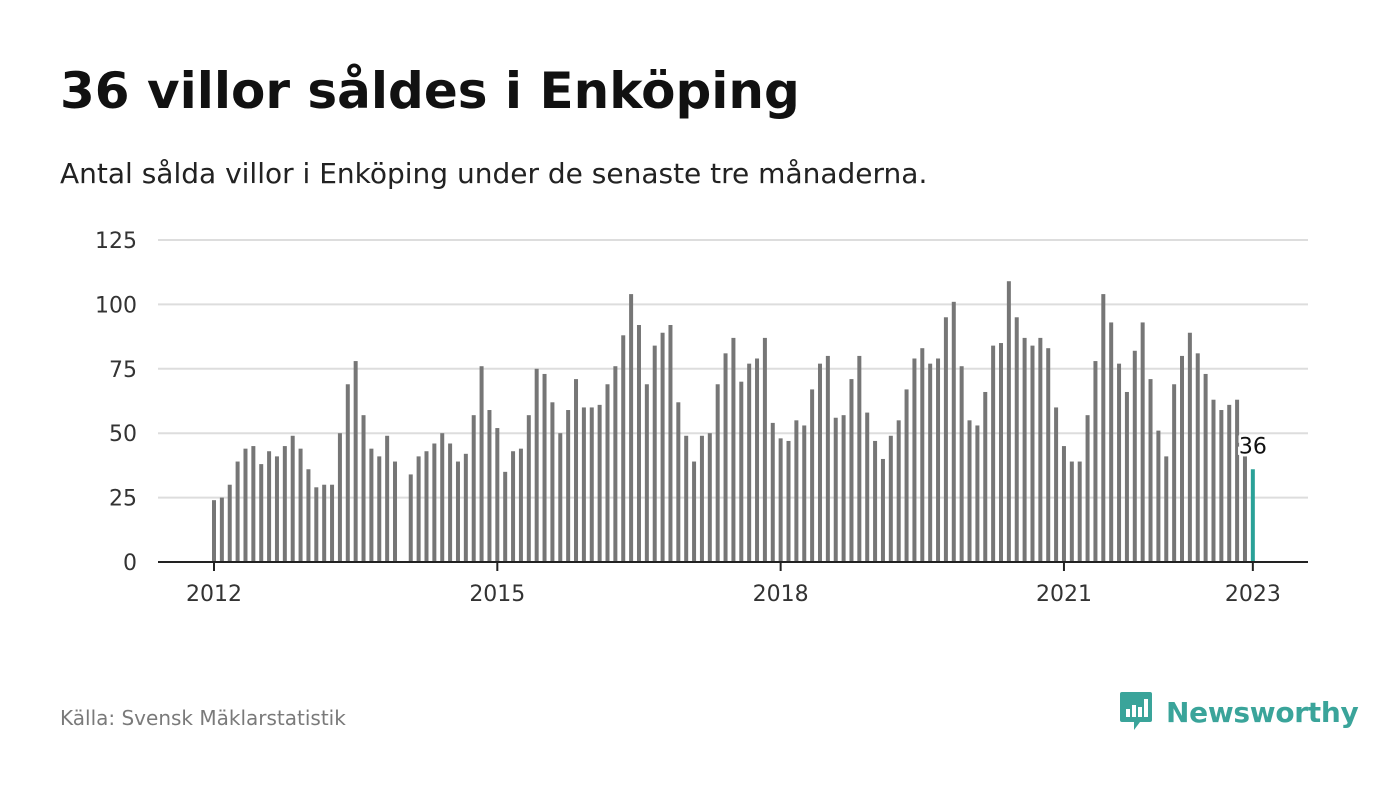 The width and height of the screenshot is (1400, 794). What do you see at coordinates (1136, 711) in the screenshot?
I see `newsworthy-logo-icon` at bounding box center [1136, 711].